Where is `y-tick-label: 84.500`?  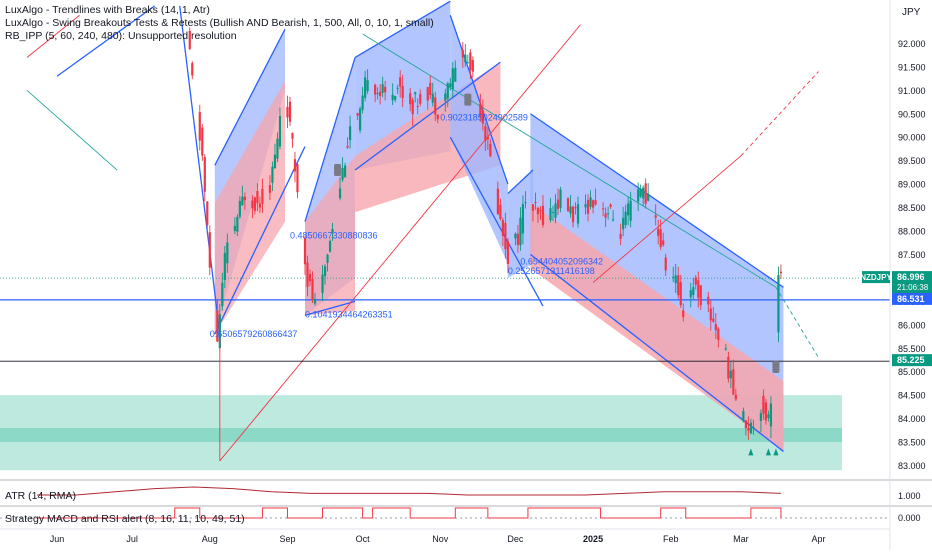 y-tick-label: 84.500 is located at coordinates (912, 396).